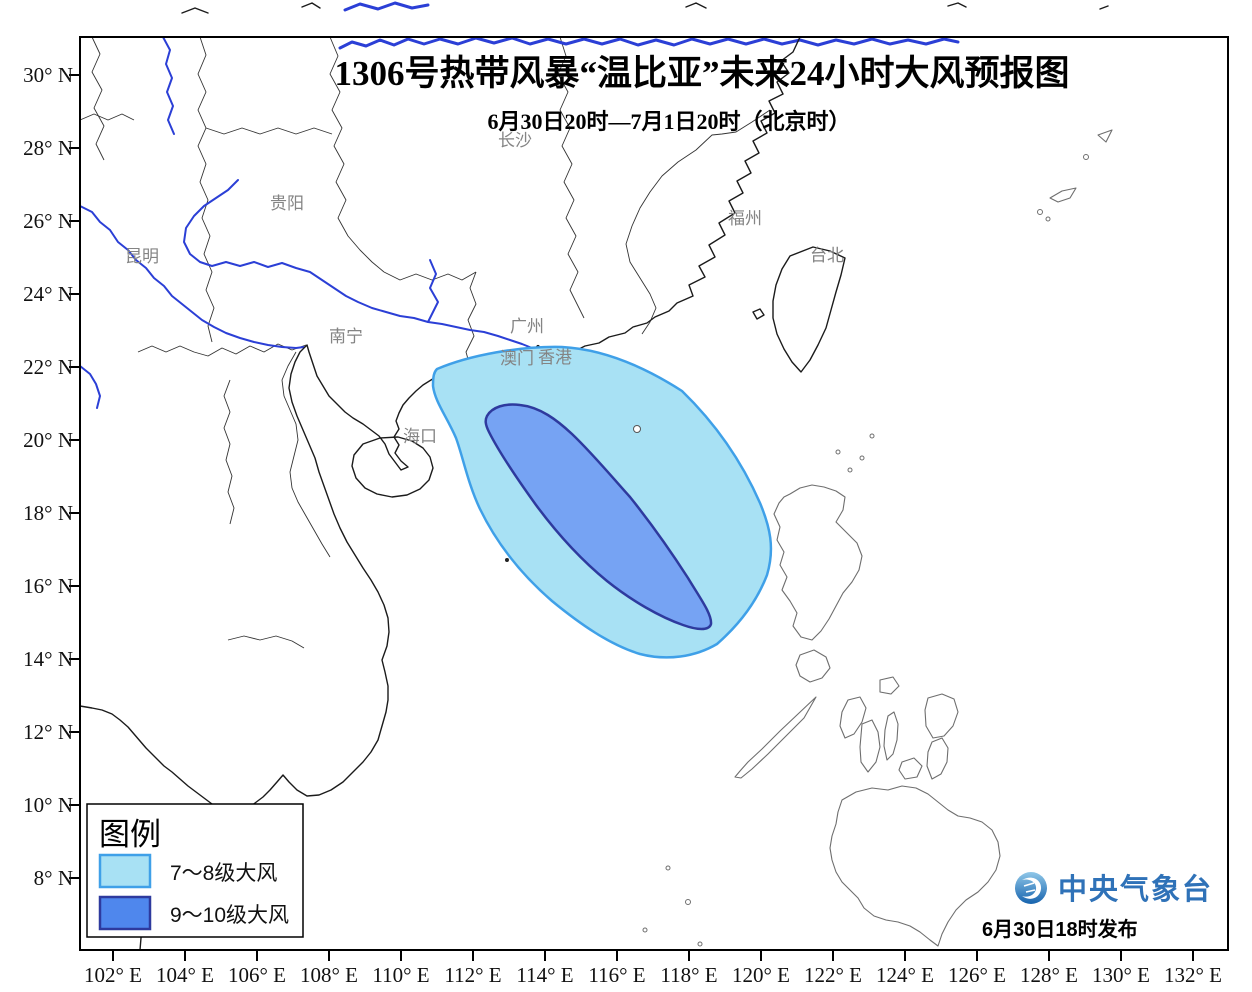  What do you see at coordinates (48, 221) in the screenshot?
I see `lat-label: 26° N` at bounding box center [48, 221].